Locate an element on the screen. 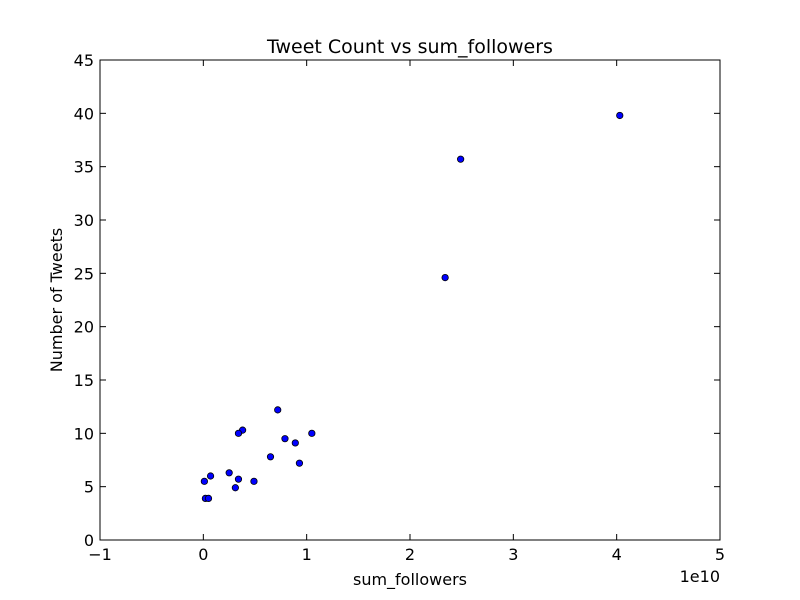 The height and width of the screenshot is (600, 800). x-tick-label: 4 is located at coordinates (617, 554).